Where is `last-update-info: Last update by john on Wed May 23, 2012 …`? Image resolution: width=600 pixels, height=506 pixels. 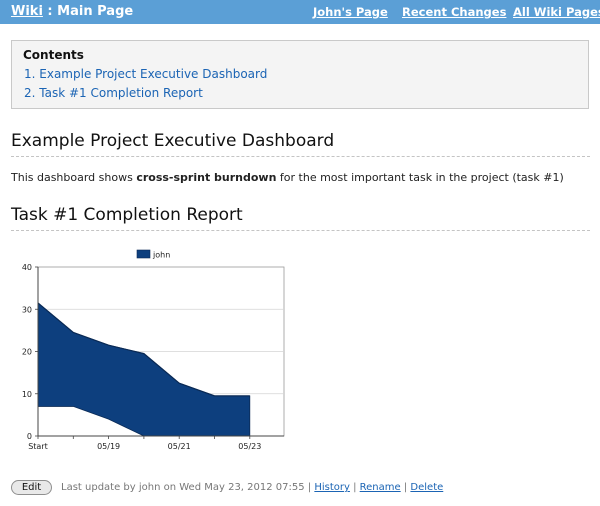 last-update-info: Last update by john on Wed May 23, 2012 … is located at coordinates (252, 487).